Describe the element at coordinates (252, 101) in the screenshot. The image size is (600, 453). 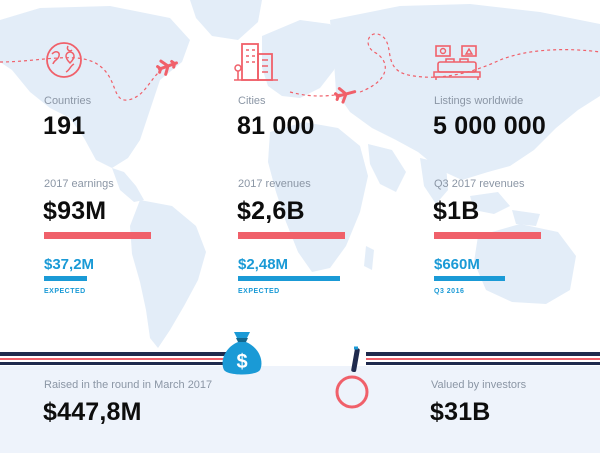
I see `stat-label-cities: Cities` at that location.